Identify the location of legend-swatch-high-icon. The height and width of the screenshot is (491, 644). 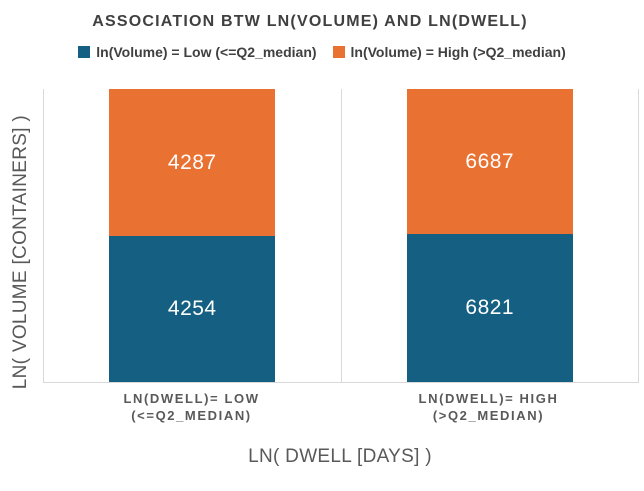
(338, 52).